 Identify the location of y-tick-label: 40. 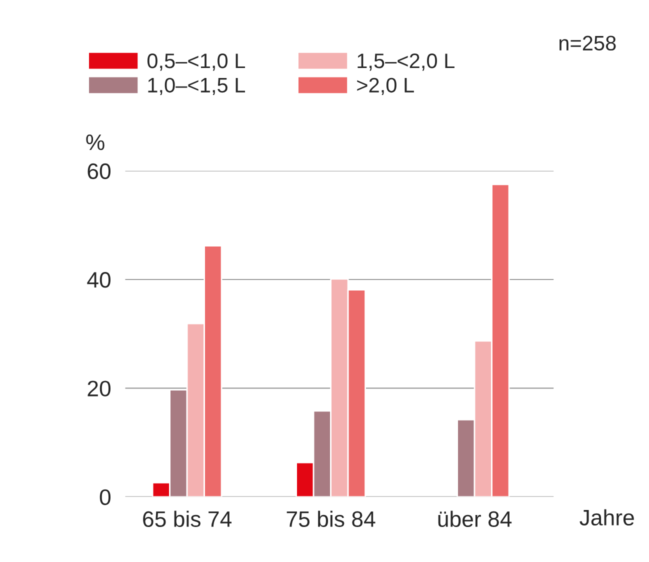
(98, 280).